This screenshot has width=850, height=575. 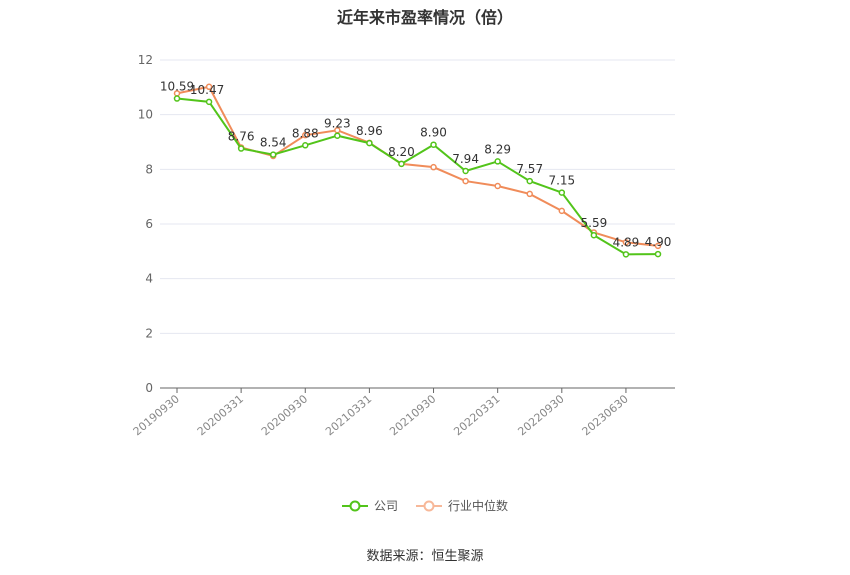 I want to click on x-tick-label: 20210930, so click(x=412, y=415).